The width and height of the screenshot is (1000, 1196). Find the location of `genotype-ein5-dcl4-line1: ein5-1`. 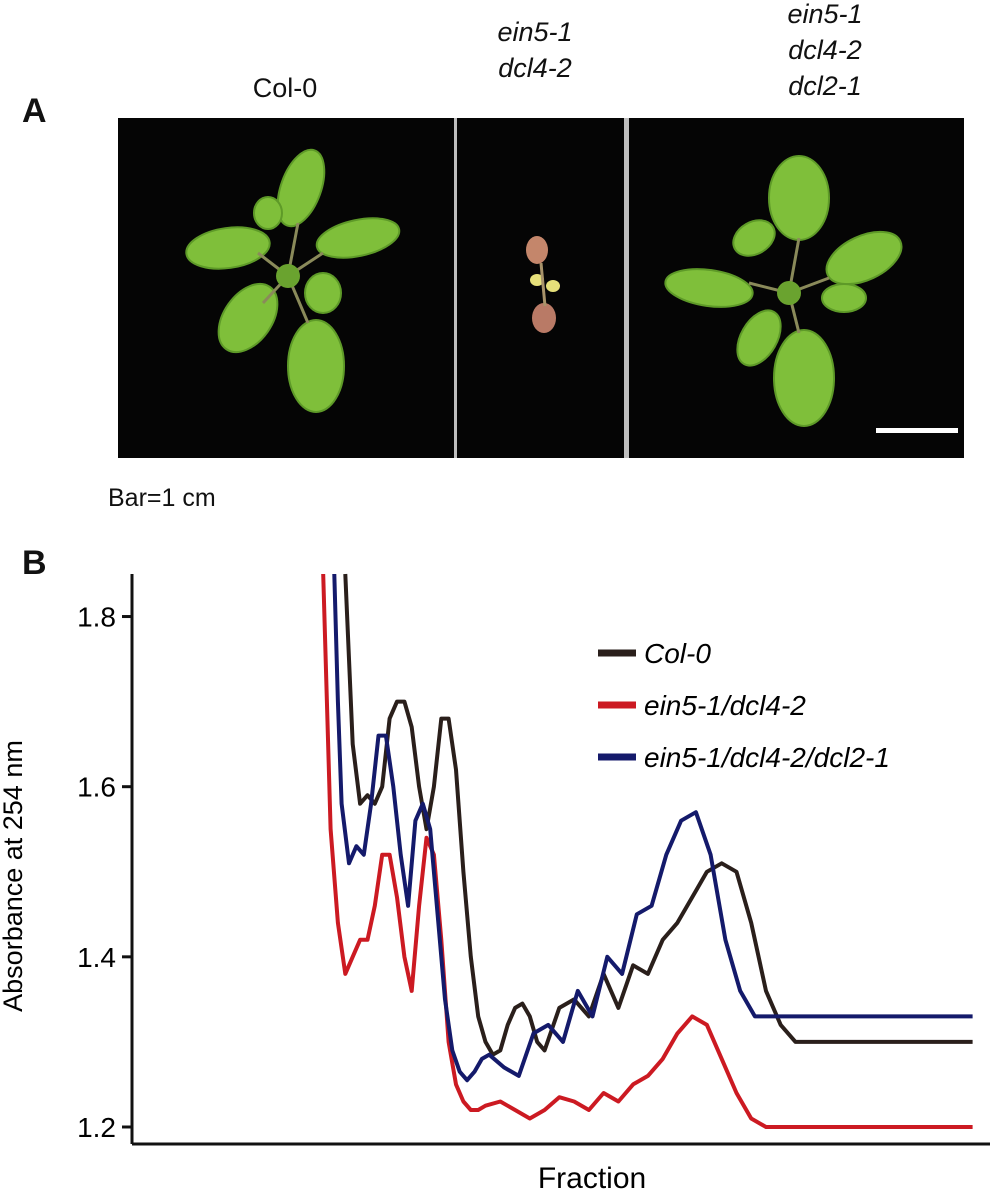

genotype-ein5-dcl4-line1: ein5-1 is located at coordinates (535, 32).